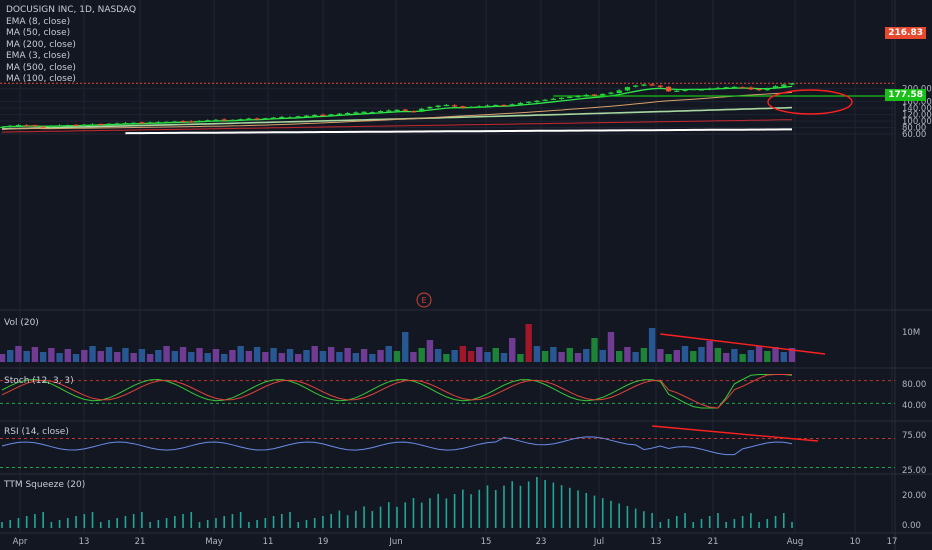  Describe the element at coordinates (905, 33) in the screenshot. I see `last-price-tag: 216.83` at that location.